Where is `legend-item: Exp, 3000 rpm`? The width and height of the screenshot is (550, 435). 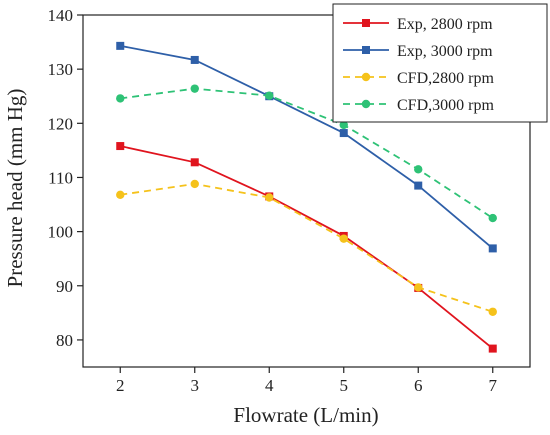
legend-item: Exp, 3000 rpm is located at coordinates (418, 51).